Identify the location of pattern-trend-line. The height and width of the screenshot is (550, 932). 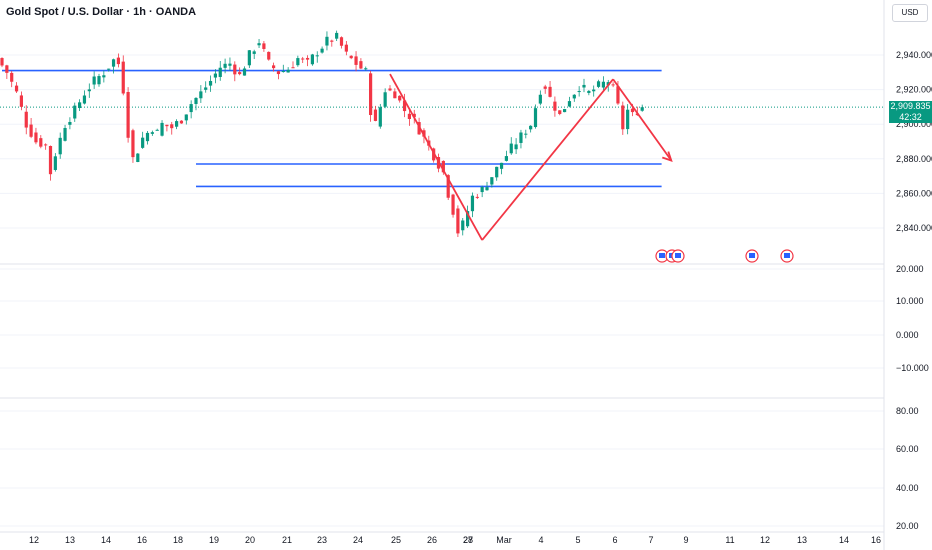
(547, 159).